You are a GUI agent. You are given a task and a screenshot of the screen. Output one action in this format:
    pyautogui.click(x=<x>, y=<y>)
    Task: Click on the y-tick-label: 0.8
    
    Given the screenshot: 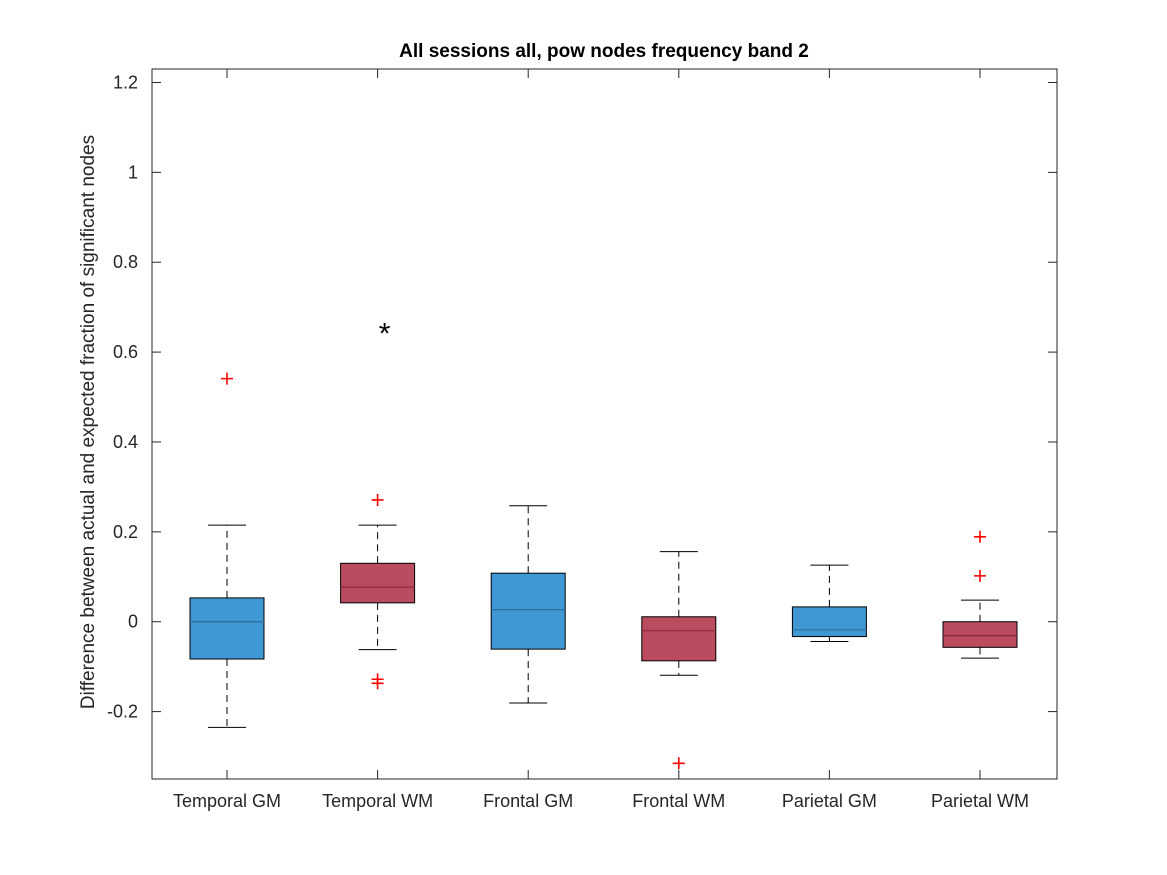 What is the action you would take?
    pyautogui.click(x=125, y=262)
    